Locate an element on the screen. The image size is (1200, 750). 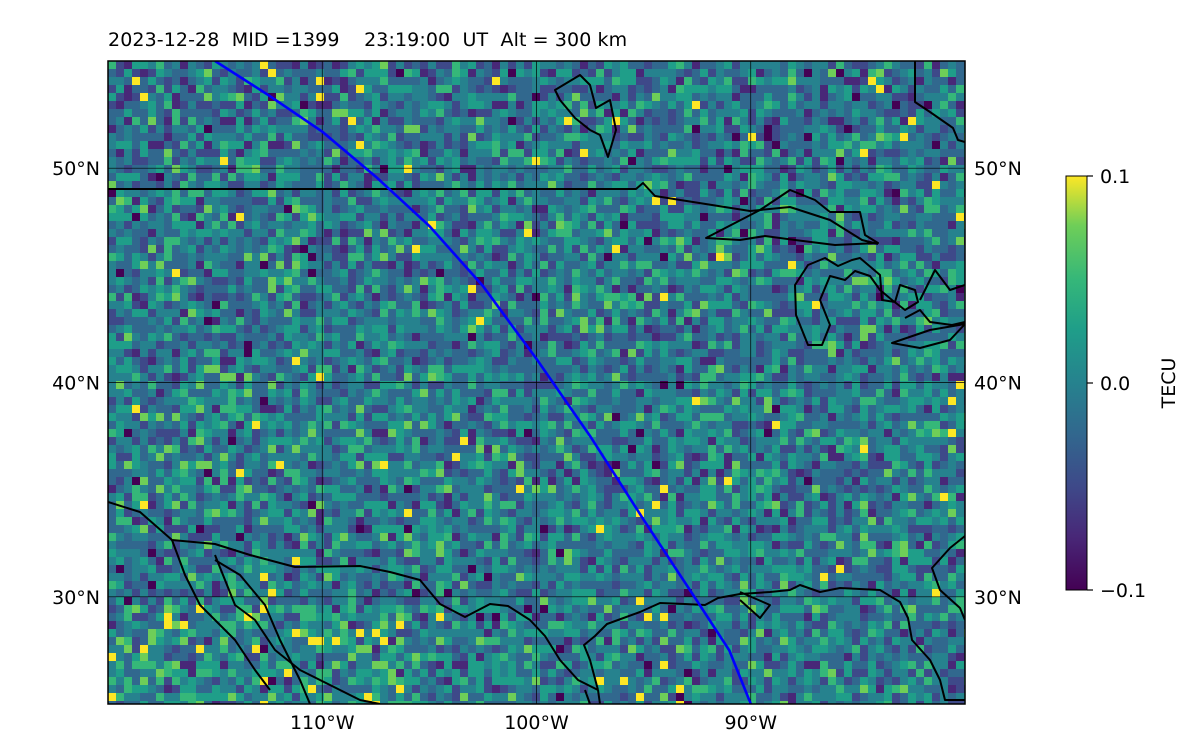
lat-label-left: 50°N is located at coordinates (76, 169).